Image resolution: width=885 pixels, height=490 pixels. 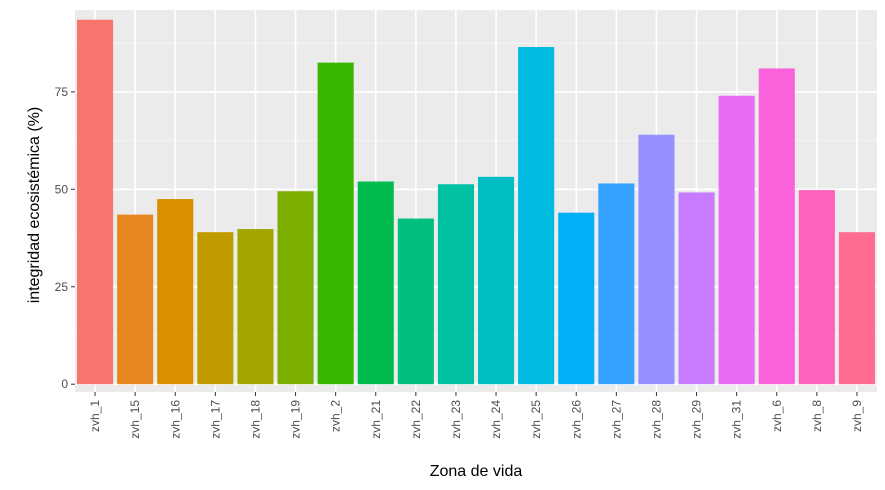 What do you see at coordinates (616, 419) in the screenshot?
I see `x-tick-label: zvh_27` at bounding box center [616, 419].